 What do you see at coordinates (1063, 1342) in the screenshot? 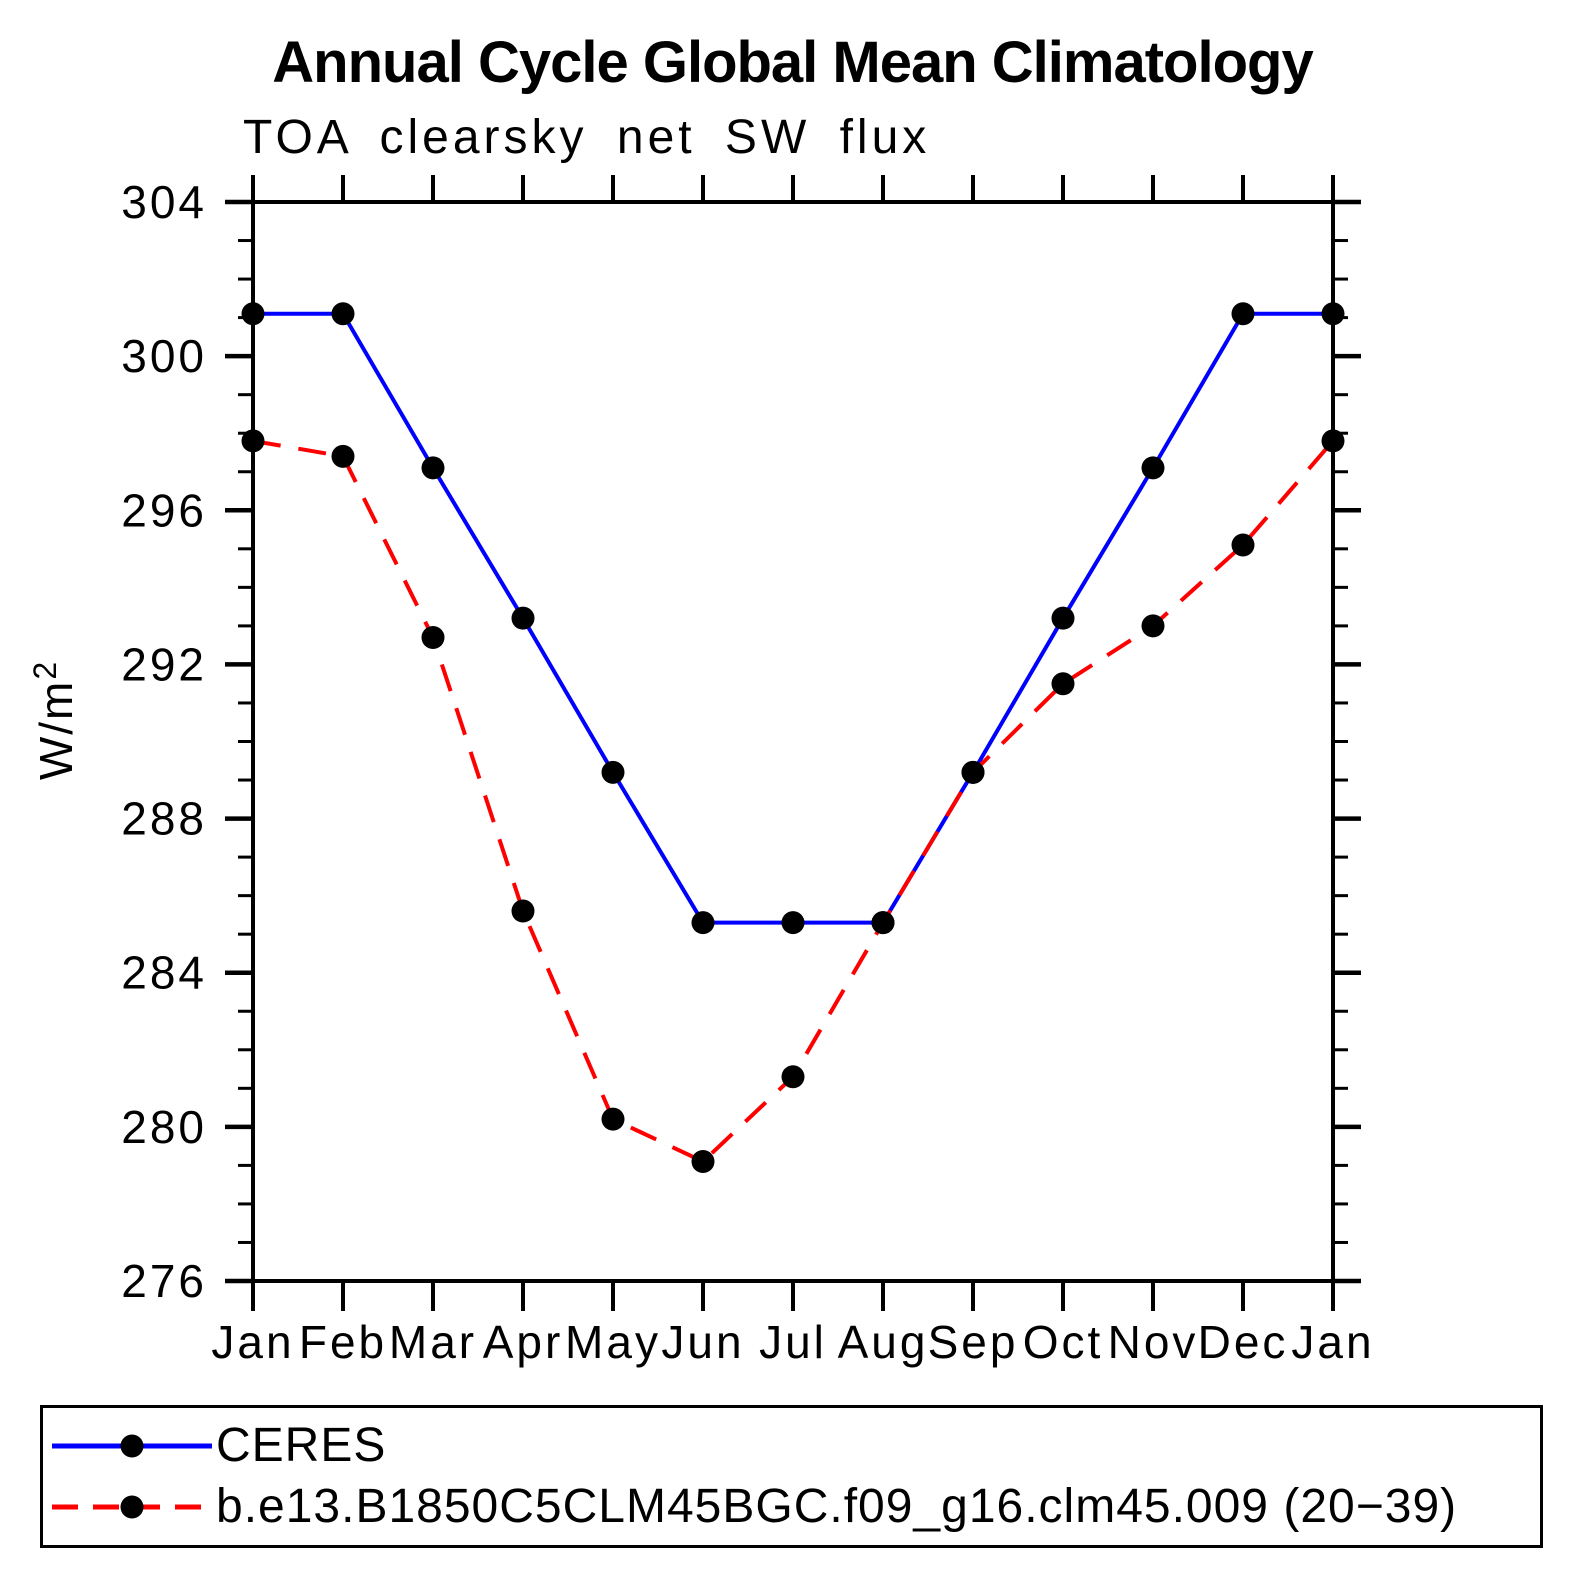
I see `x-tick-label: Oct` at bounding box center [1063, 1342].